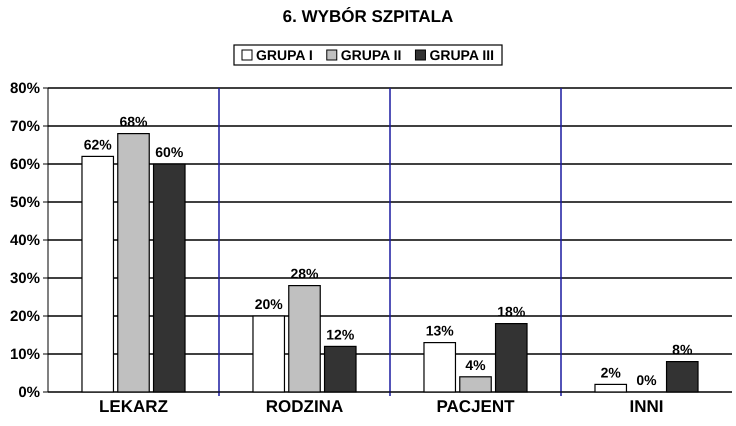 The height and width of the screenshot is (426, 736). What do you see at coordinates (476, 406) in the screenshot?
I see `x-tick-label: PACJENT` at bounding box center [476, 406].